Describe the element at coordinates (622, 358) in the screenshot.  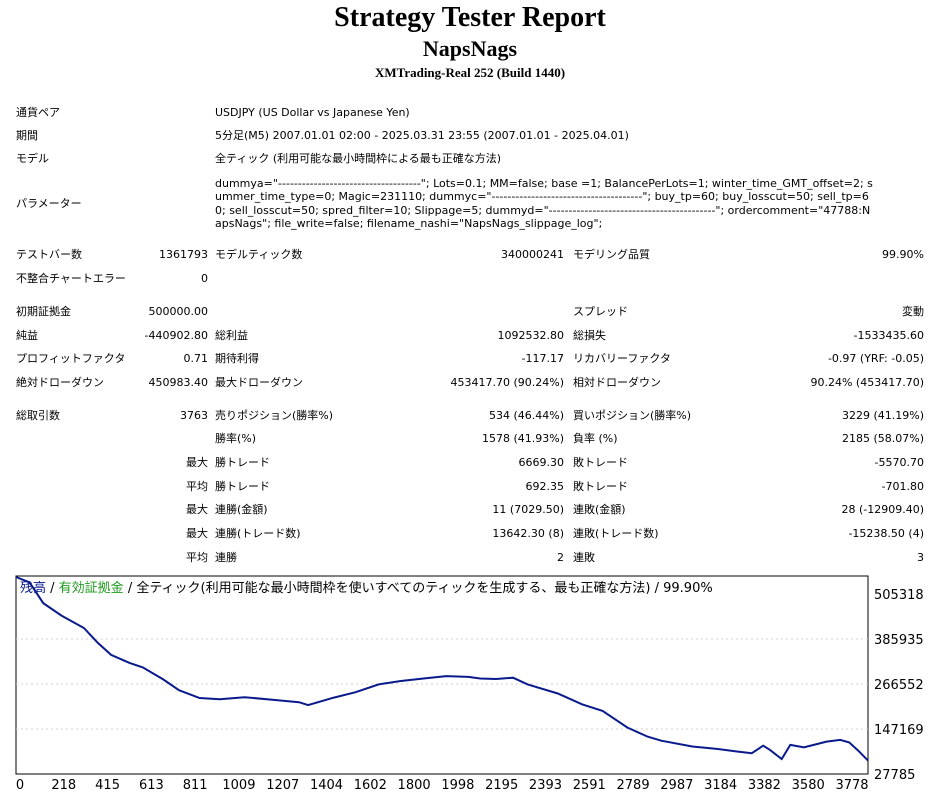
I see `recovery-label: リカバリーファクタ` at that location.